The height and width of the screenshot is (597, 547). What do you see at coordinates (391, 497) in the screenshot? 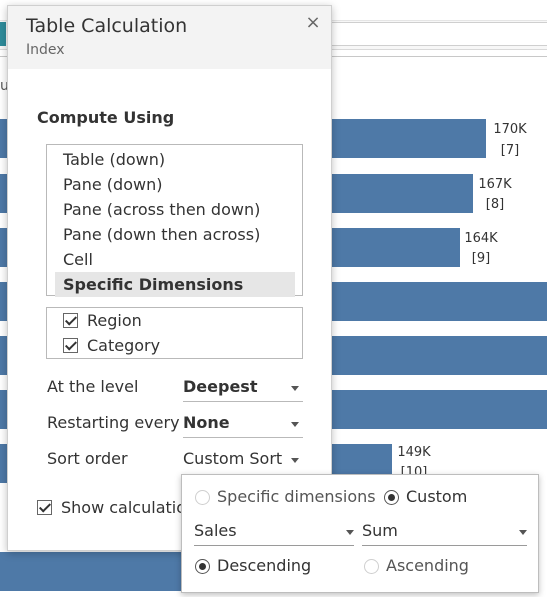
I see `custom-radio` at bounding box center [391, 497].